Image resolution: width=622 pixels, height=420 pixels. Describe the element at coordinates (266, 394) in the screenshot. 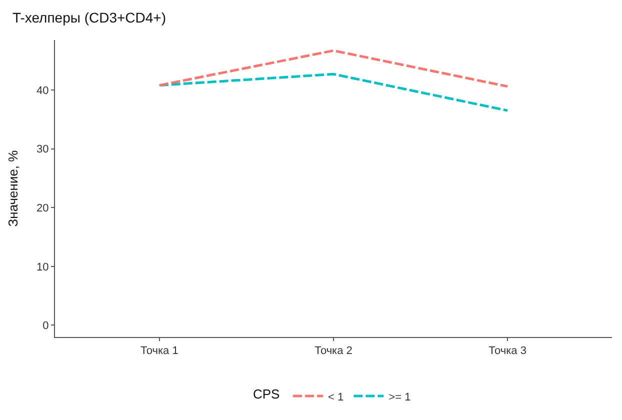

I see `legend-title: CPS` at that location.